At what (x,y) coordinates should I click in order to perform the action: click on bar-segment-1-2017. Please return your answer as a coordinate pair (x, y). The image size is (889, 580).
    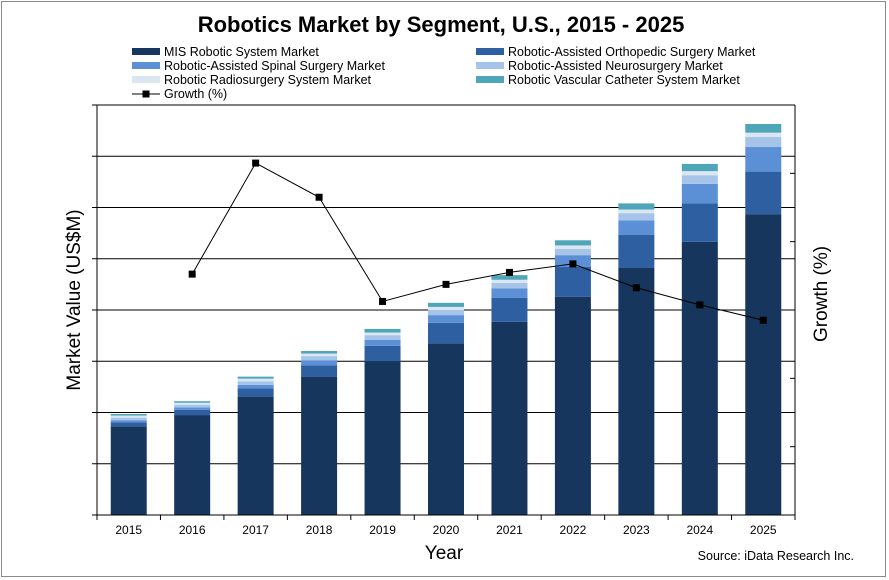
    Looking at the image, I should click on (255, 455).